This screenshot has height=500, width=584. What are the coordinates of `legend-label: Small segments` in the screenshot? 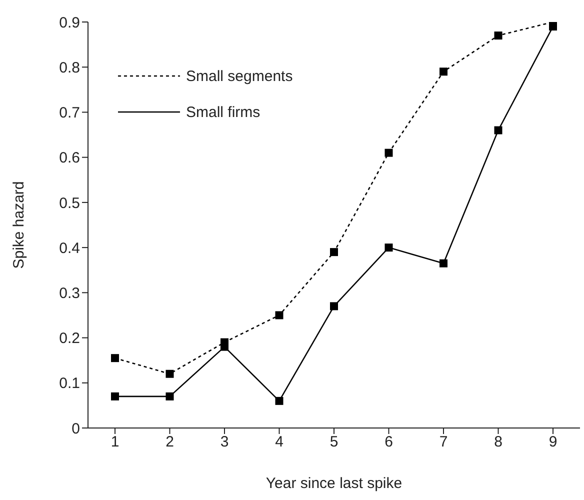 It's located at (239, 76).